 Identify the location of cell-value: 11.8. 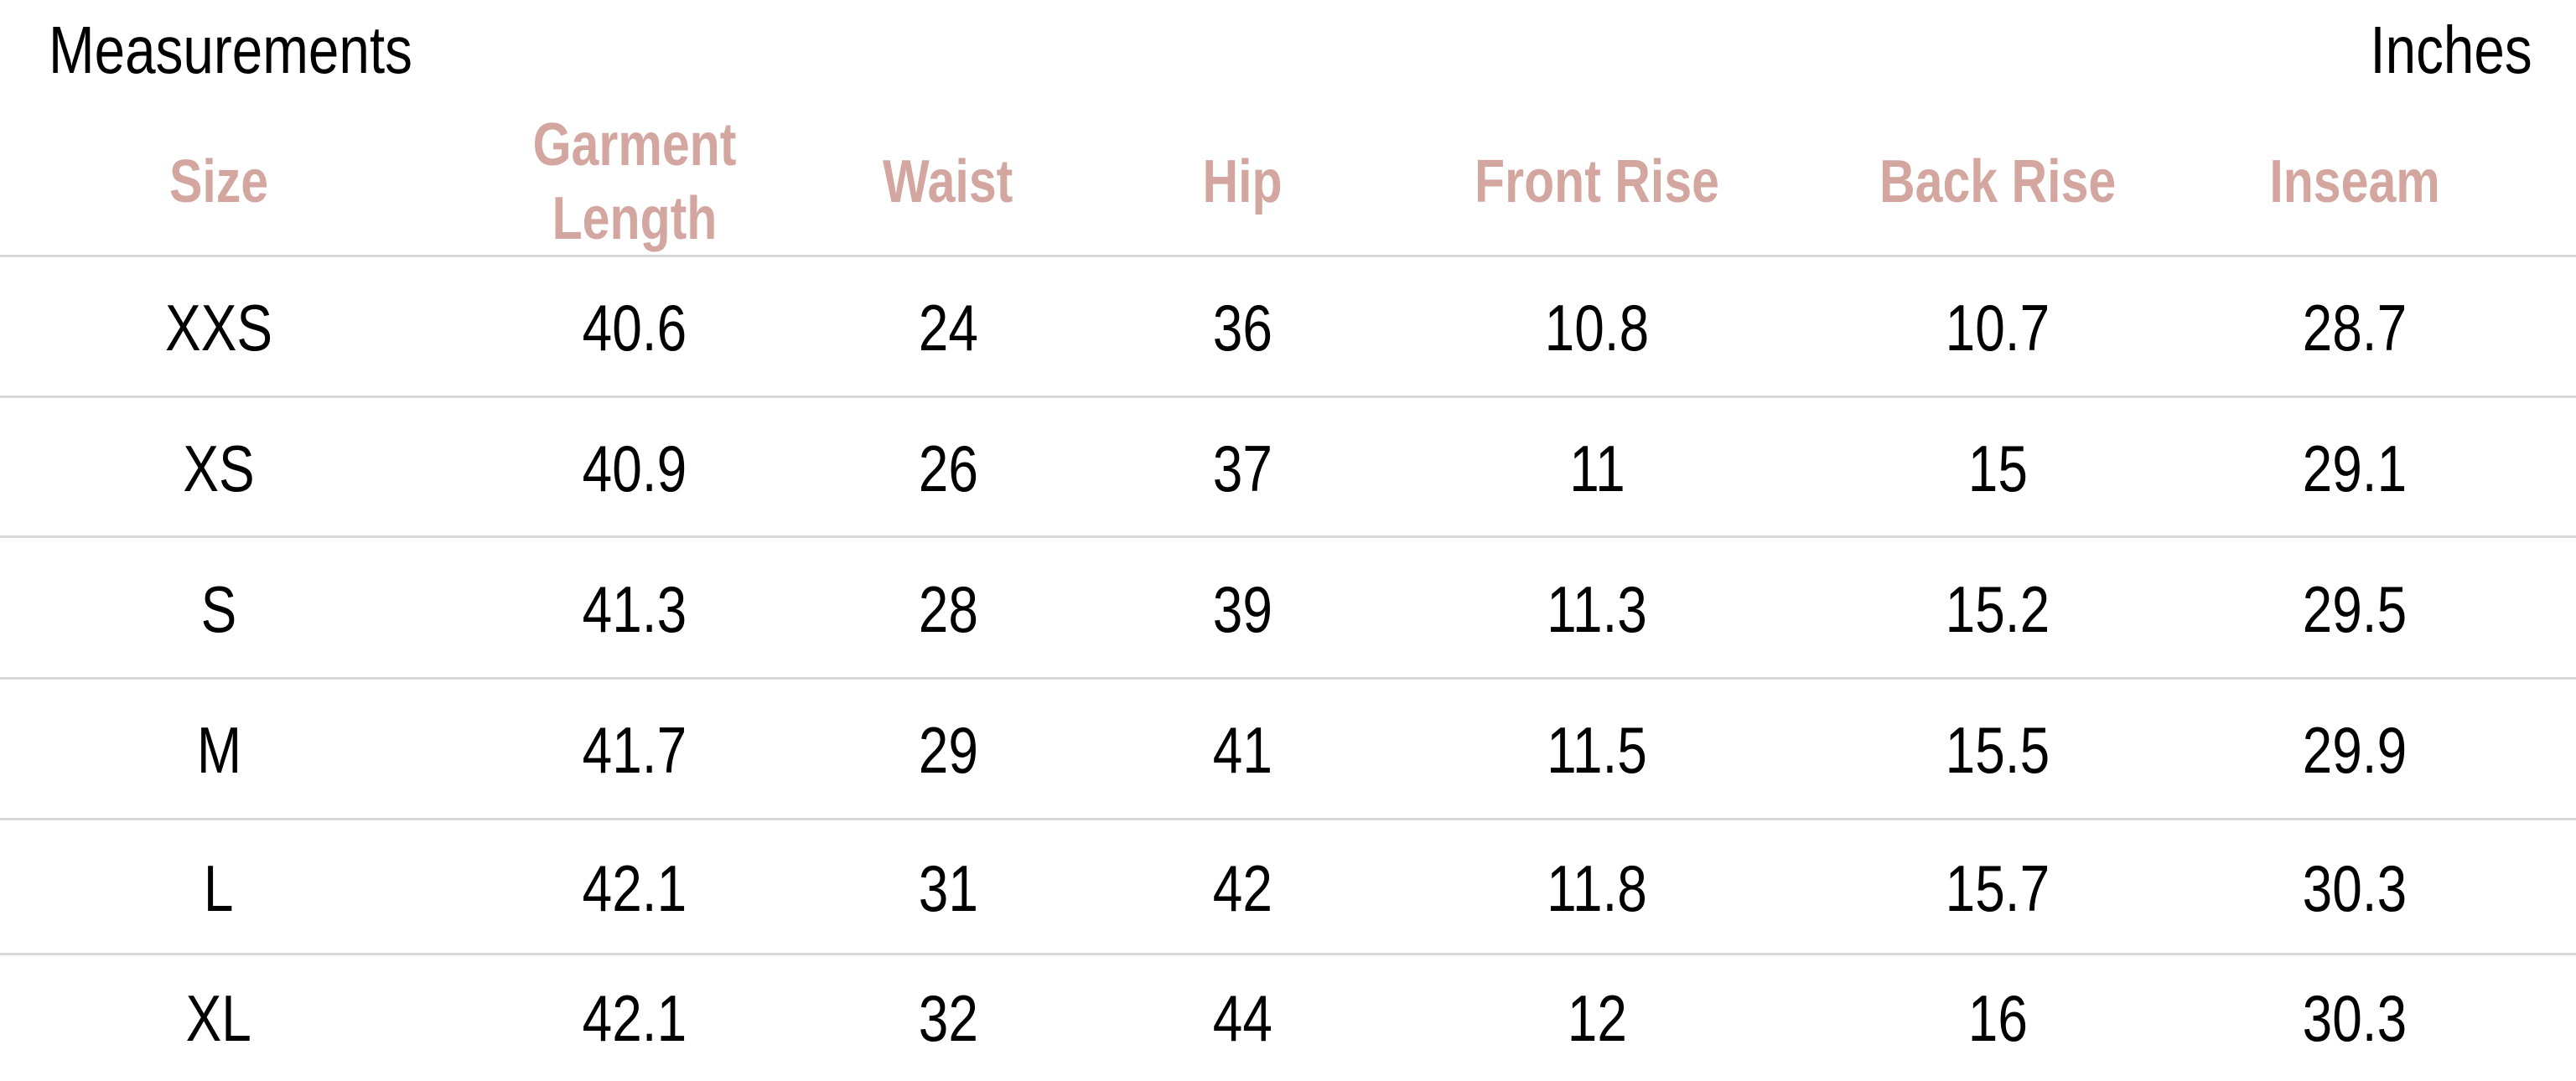
(1597, 888).